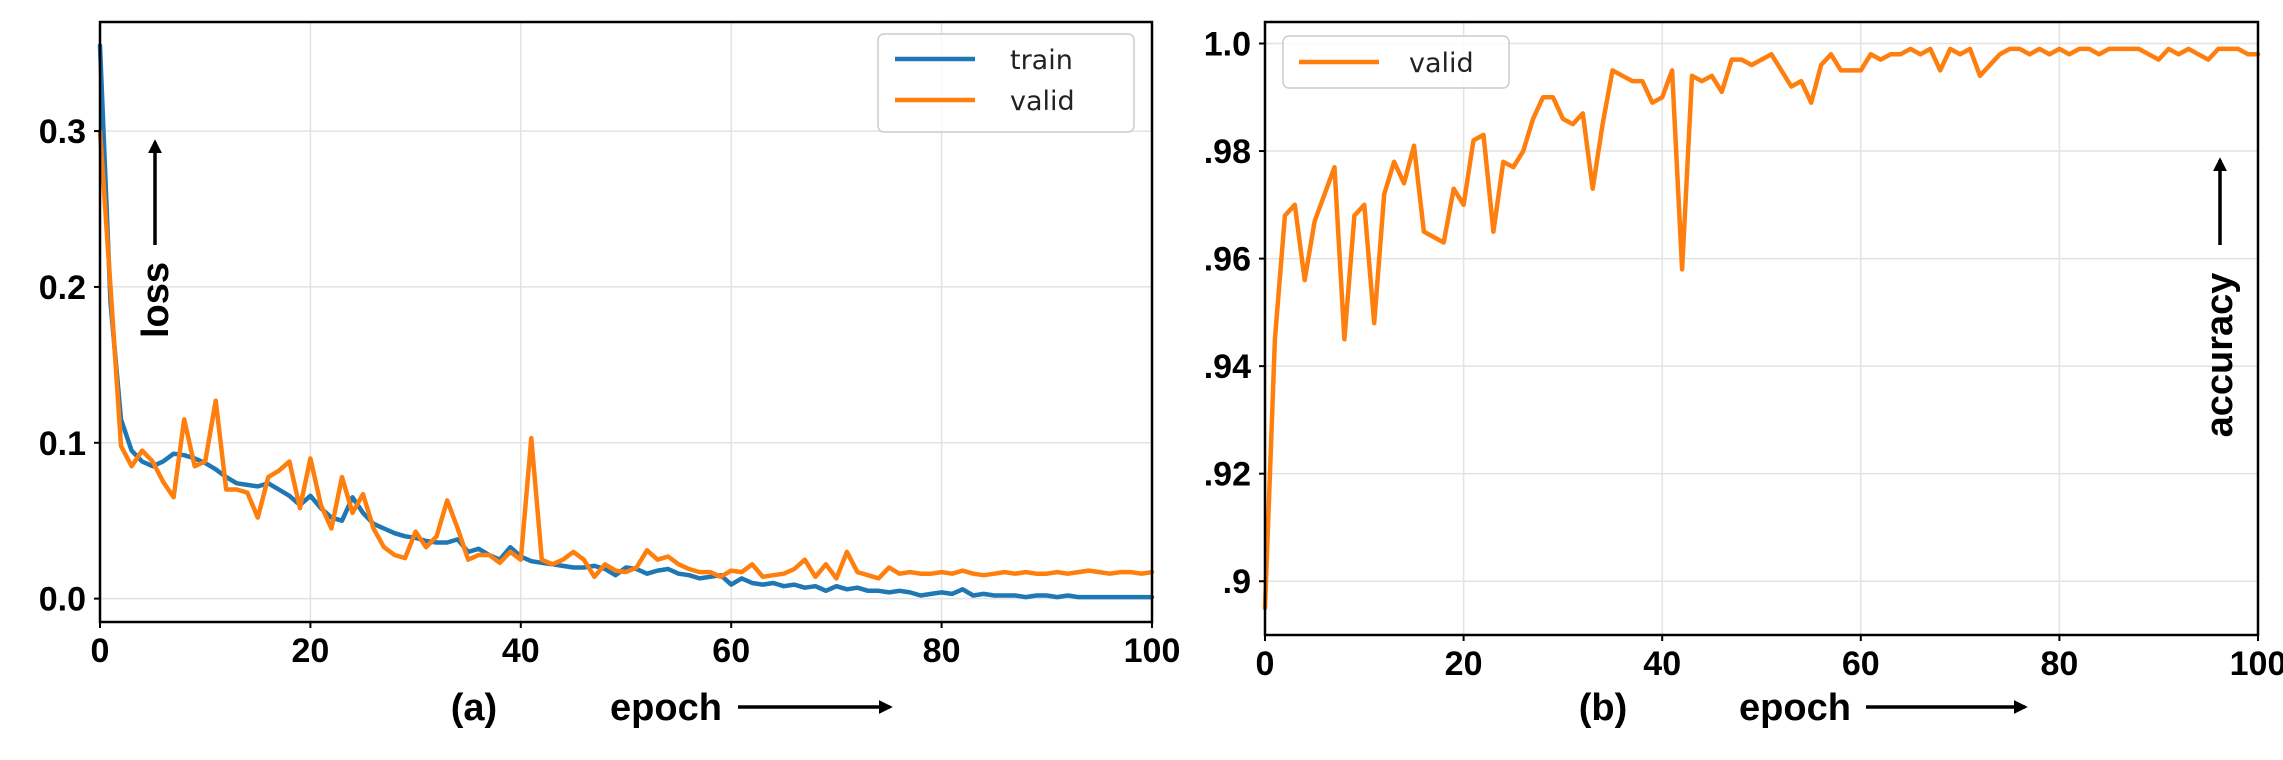 The height and width of the screenshot is (760, 2283). I want to click on loss-chart-legend: train valid, so click(1006, 83).